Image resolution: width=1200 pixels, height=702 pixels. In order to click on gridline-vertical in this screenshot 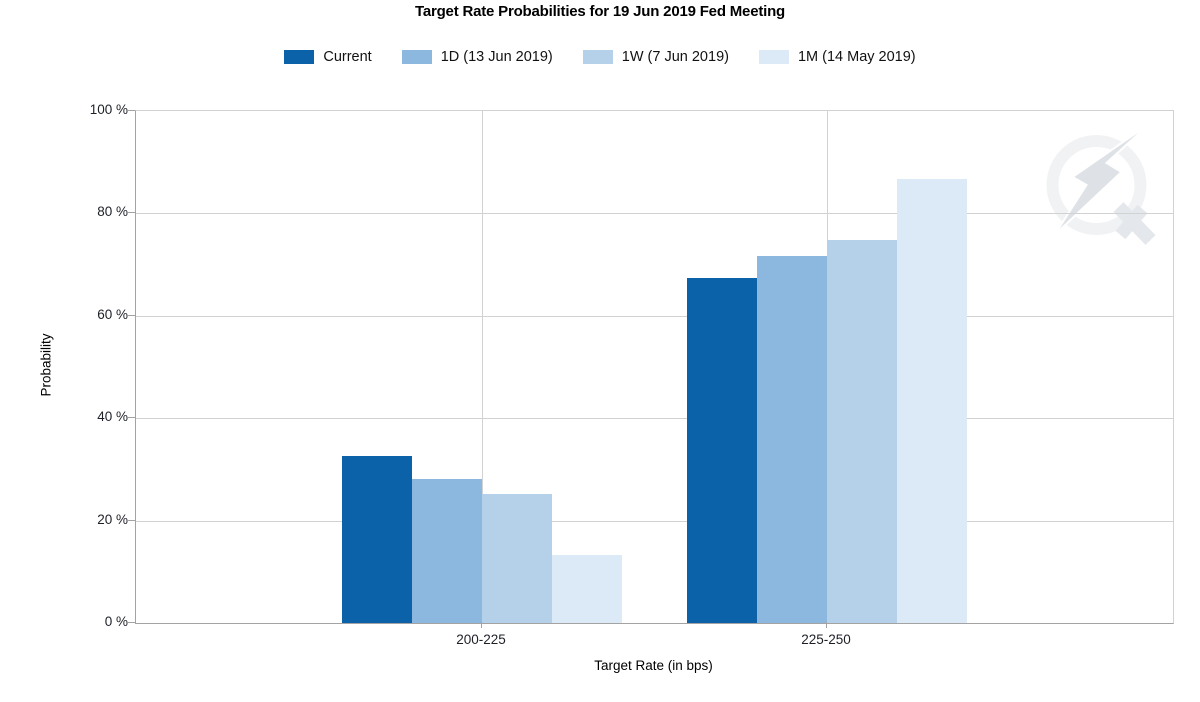, I will do `click(482, 367)`.